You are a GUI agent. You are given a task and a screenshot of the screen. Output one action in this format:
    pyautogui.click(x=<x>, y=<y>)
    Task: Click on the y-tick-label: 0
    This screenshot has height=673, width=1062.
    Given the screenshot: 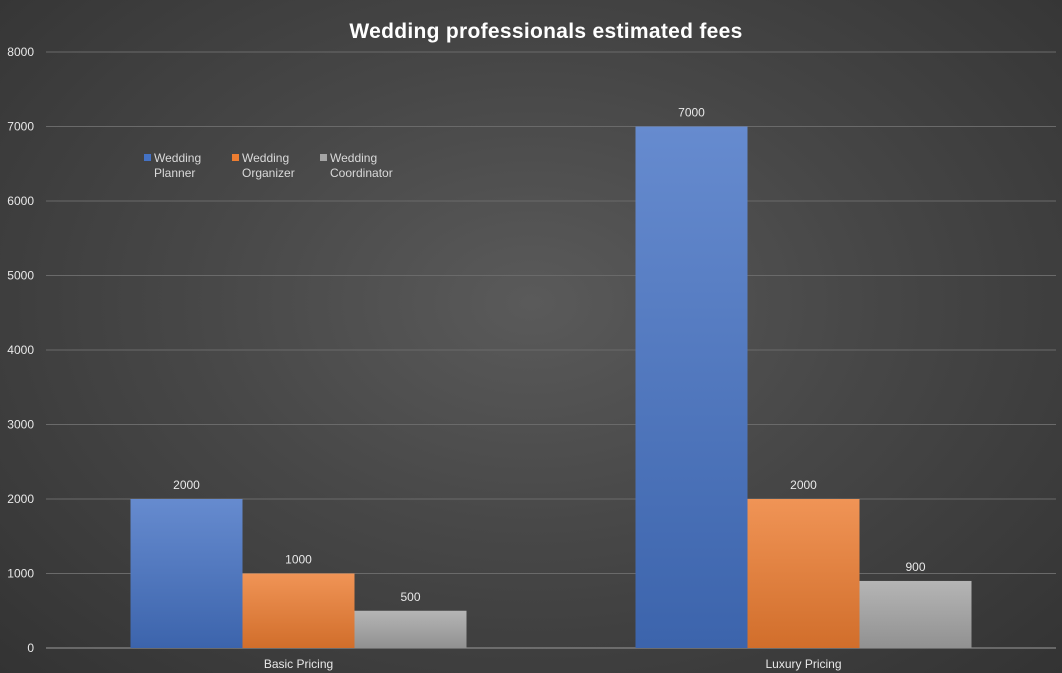 What is the action you would take?
    pyautogui.click(x=30, y=648)
    